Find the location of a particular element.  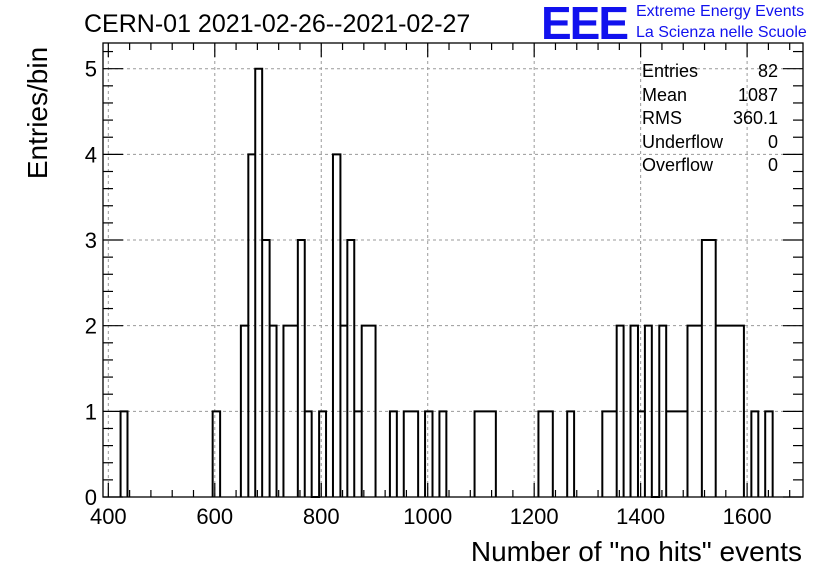

y-tick-label: 1 is located at coordinates (91, 411).